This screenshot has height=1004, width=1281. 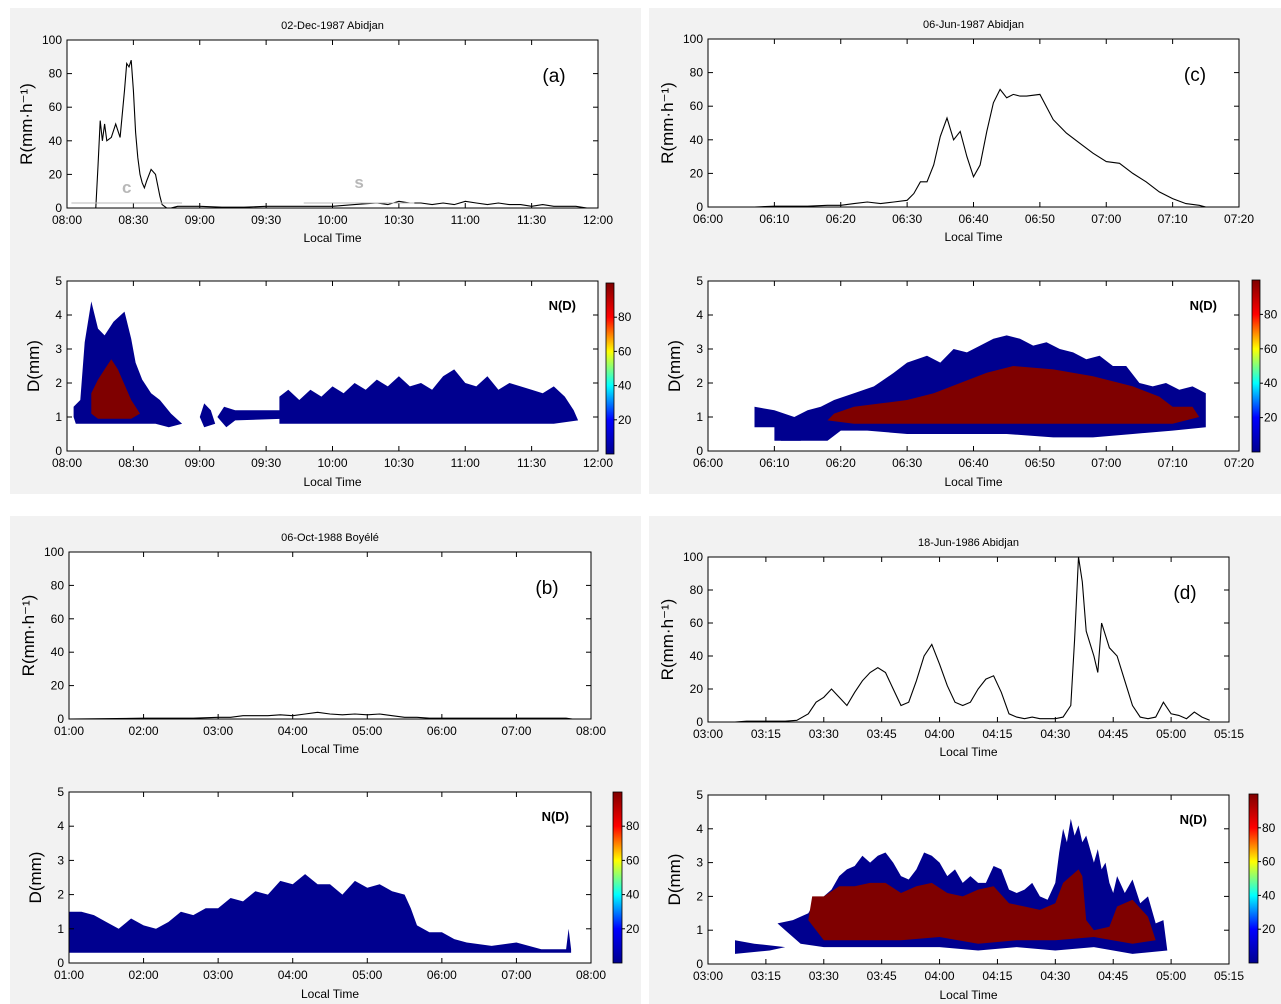 I want to click on rain-x-tick-label: 11:00, so click(x=465, y=220).